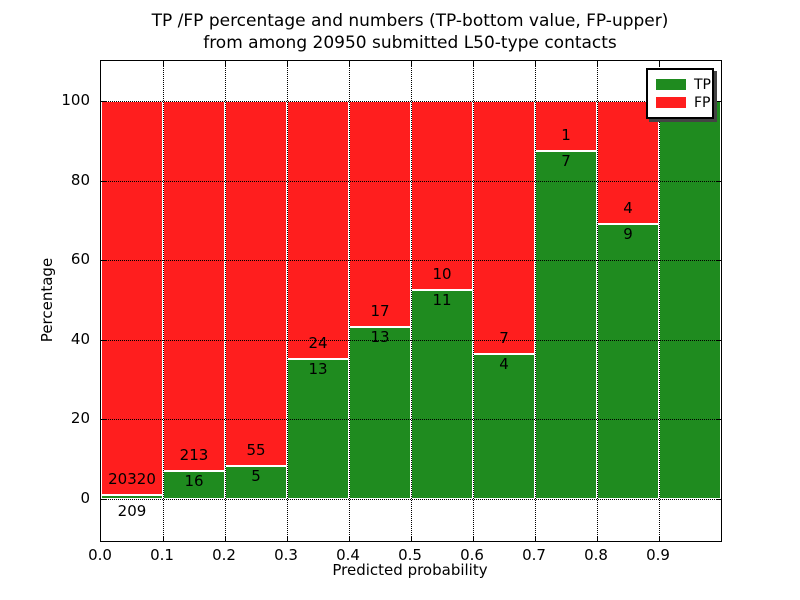  What do you see at coordinates (410, 555) in the screenshot?
I see `x-tick-label: 0.5` at bounding box center [410, 555].